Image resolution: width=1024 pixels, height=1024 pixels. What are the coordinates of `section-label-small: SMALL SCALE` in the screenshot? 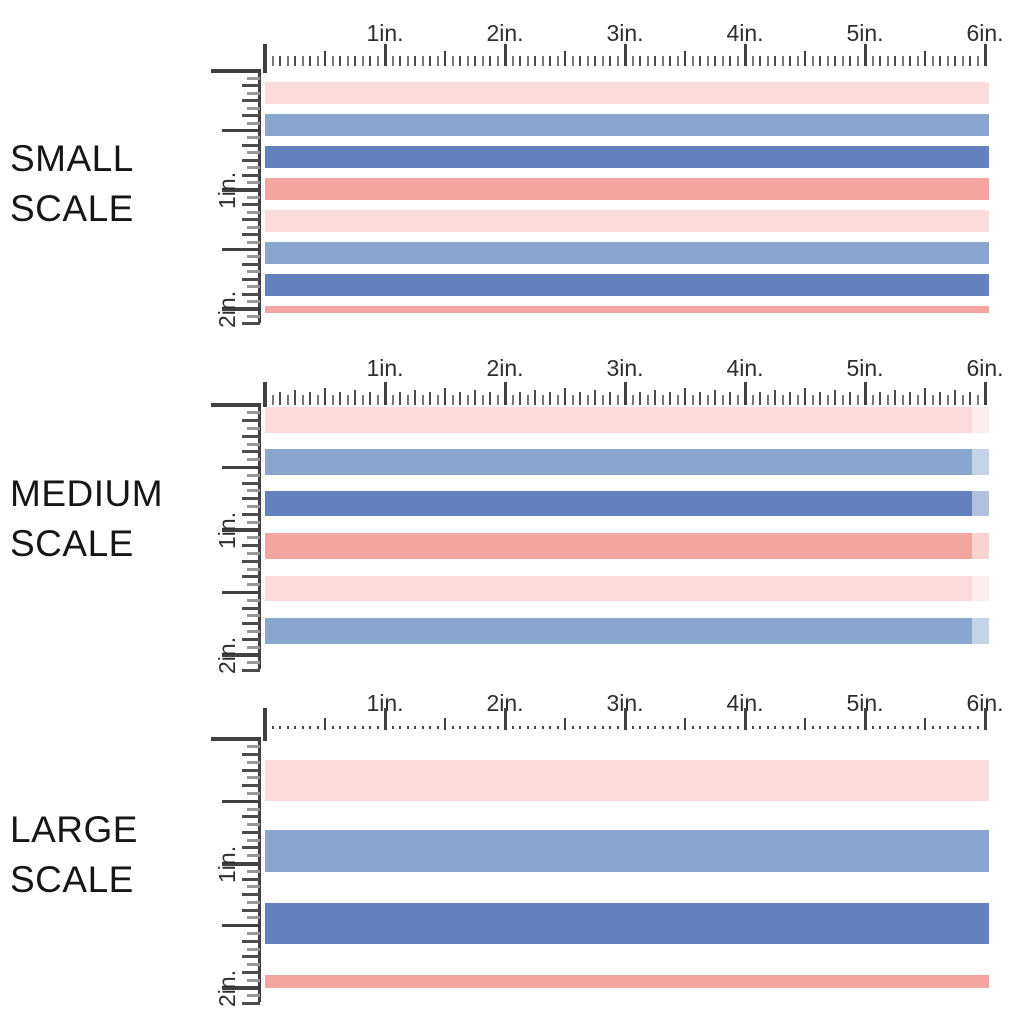 It's located at (72, 184).